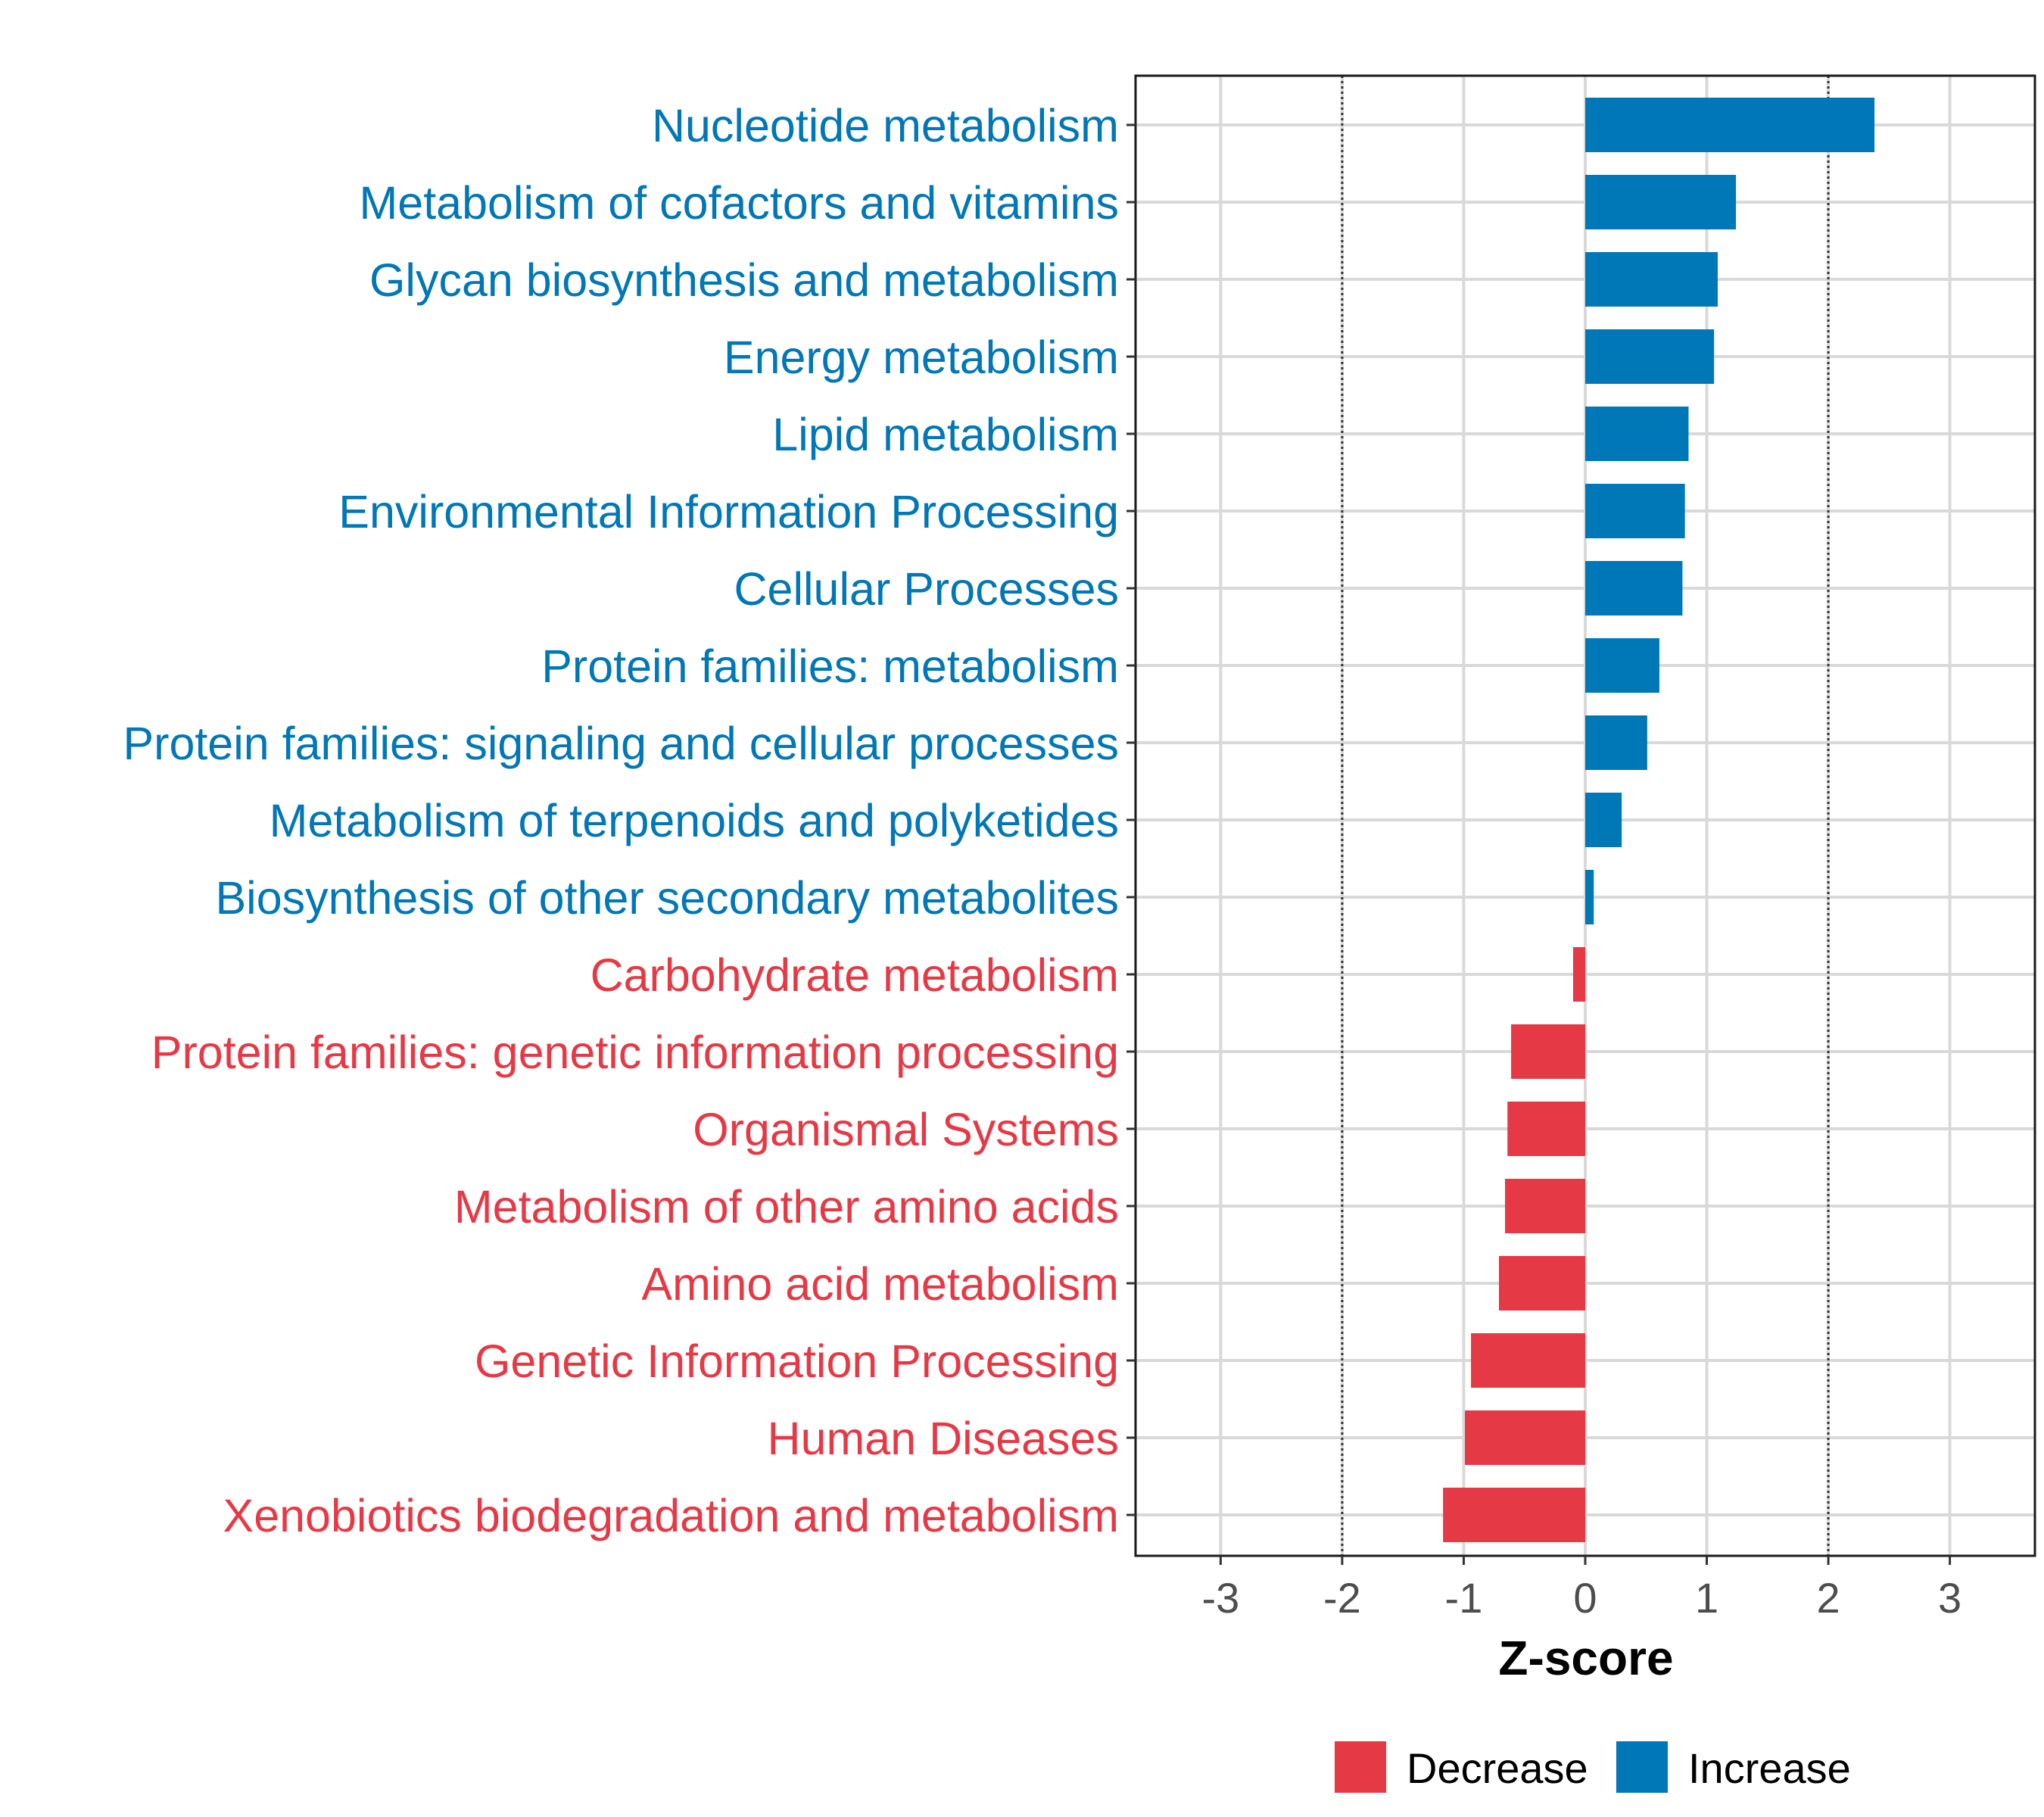  What do you see at coordinates (744, 280) in the screenshot?
I see `y-tick-label: Glycan biosynthesis and metabolism` at bounding box center [744, 280].